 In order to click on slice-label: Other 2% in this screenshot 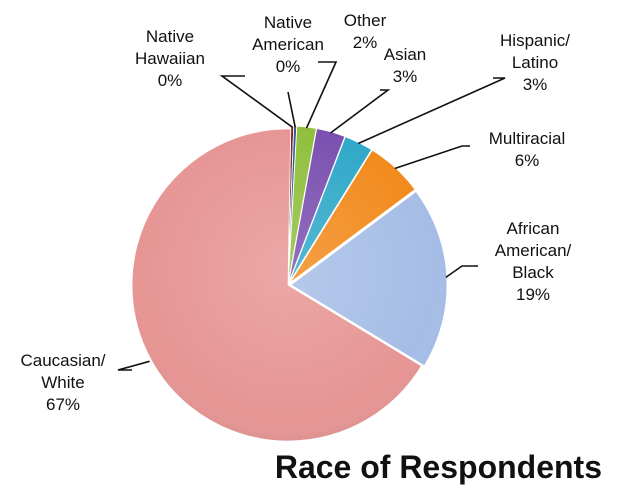, I will do `click(365, 31)`.